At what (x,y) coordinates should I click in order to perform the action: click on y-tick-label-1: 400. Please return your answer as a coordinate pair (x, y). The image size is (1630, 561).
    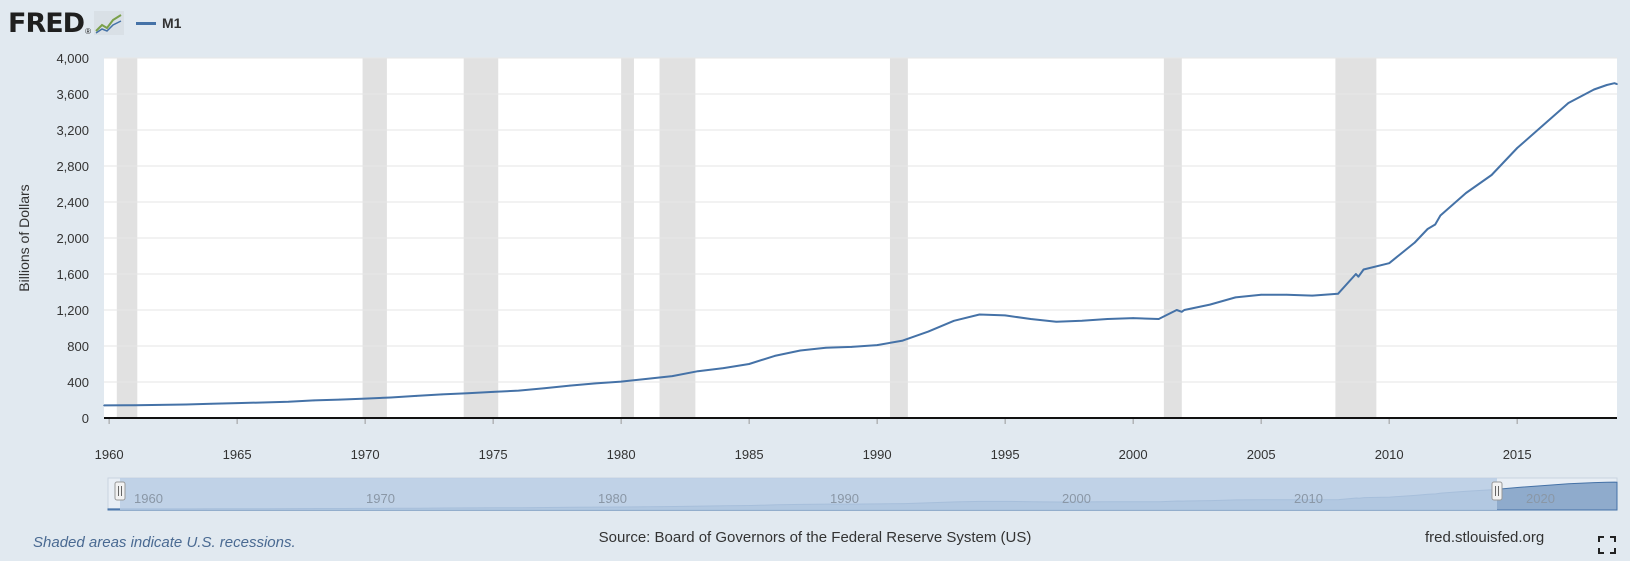
    Looking at the image, I should click on (78, 382).